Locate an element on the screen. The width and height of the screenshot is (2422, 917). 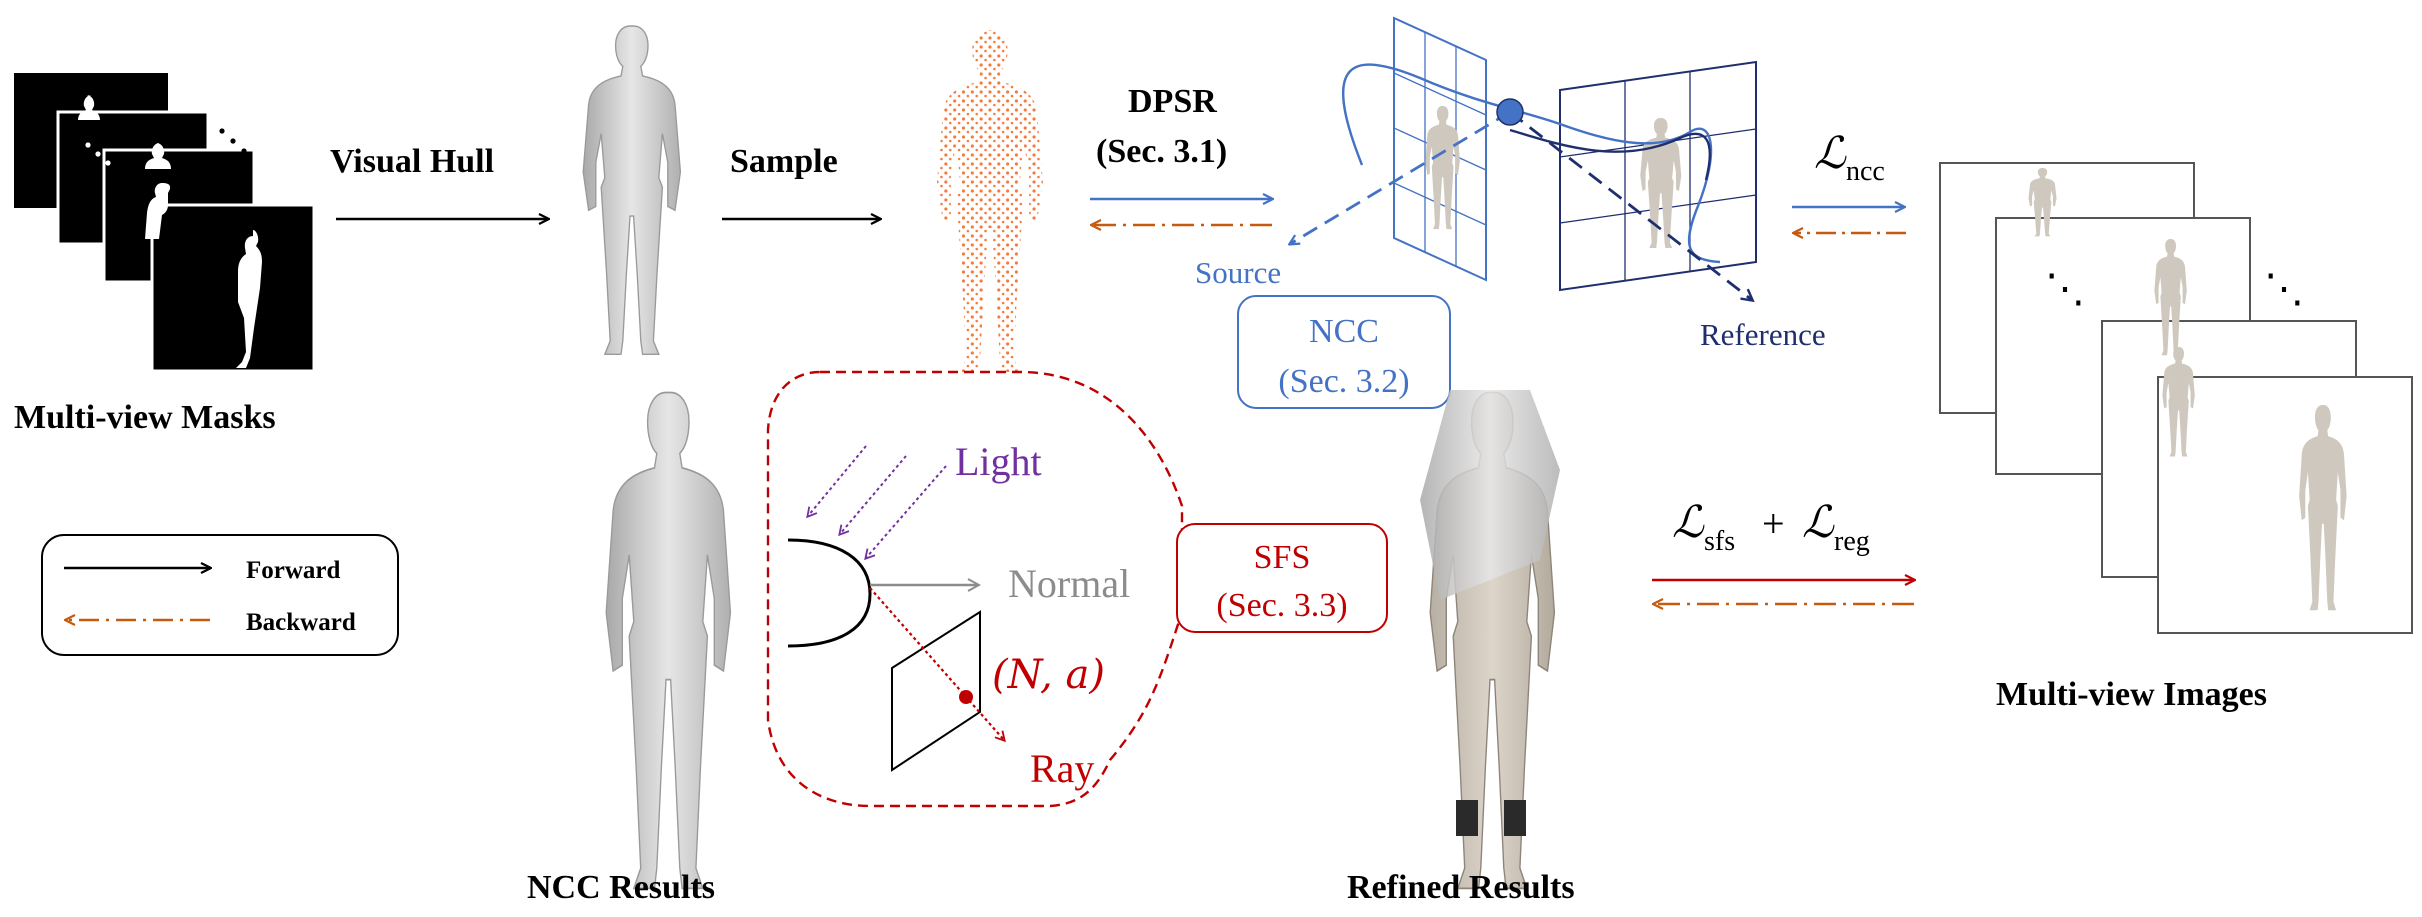
mask-stack-icon is located at coordinates (165, 223).